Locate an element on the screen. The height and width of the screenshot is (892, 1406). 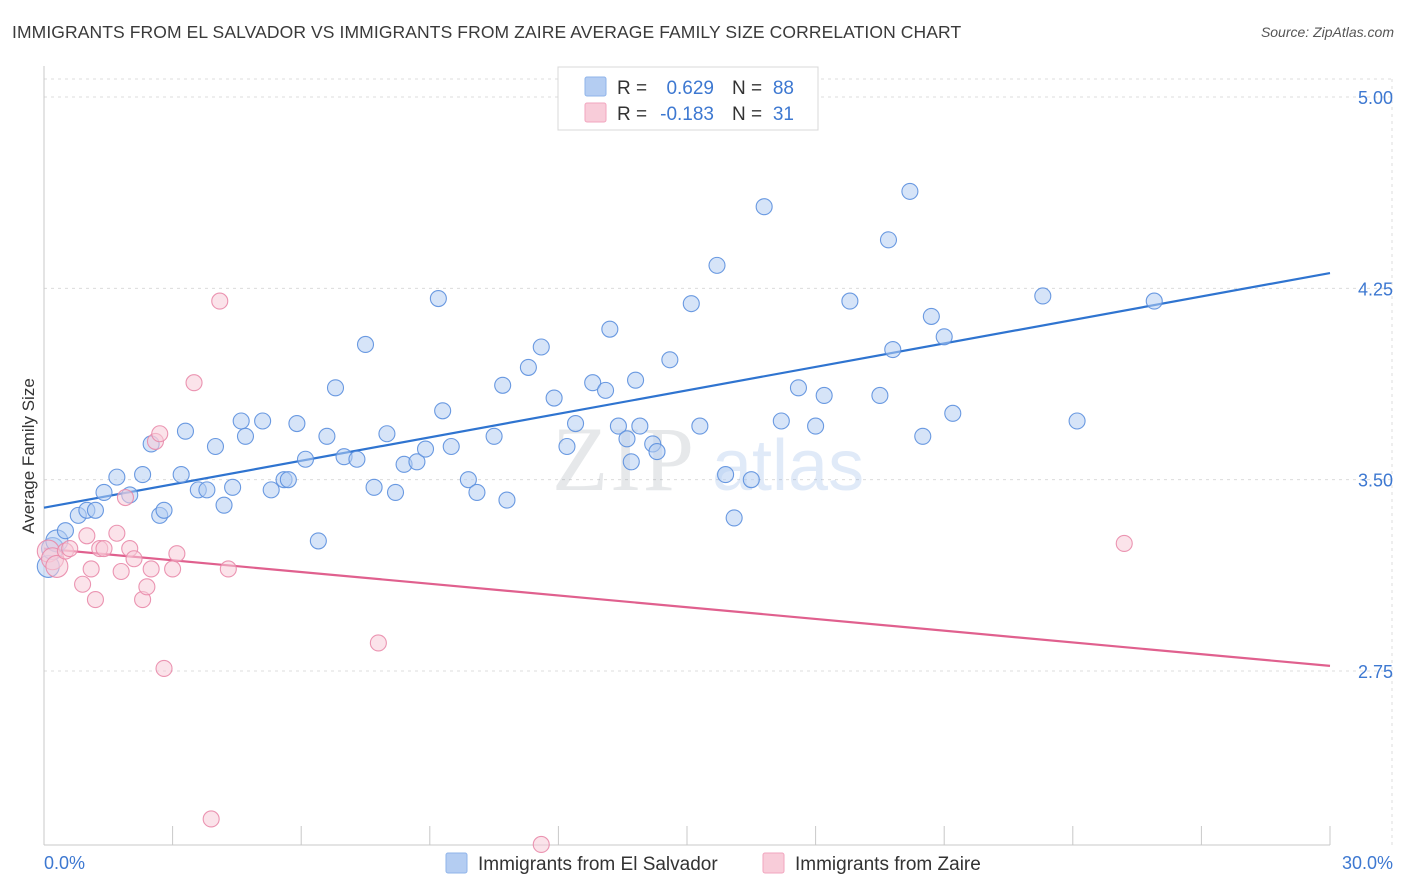
legend: R = 0.629 N = 88 R = -0.183 N = 31 is located at coordinates (688, 98).